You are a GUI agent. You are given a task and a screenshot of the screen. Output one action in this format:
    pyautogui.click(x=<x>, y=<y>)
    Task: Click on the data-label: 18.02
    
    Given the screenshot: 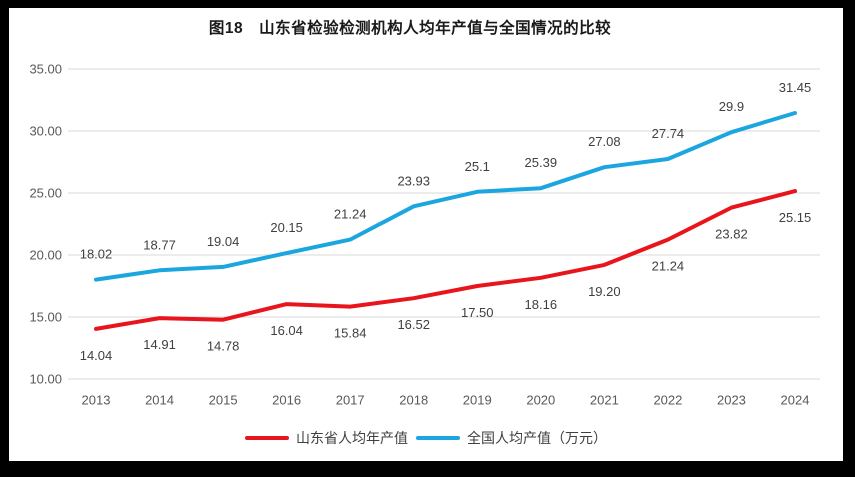 What is the action you would take?
    pyautogui.click(x=96, y=254)
    